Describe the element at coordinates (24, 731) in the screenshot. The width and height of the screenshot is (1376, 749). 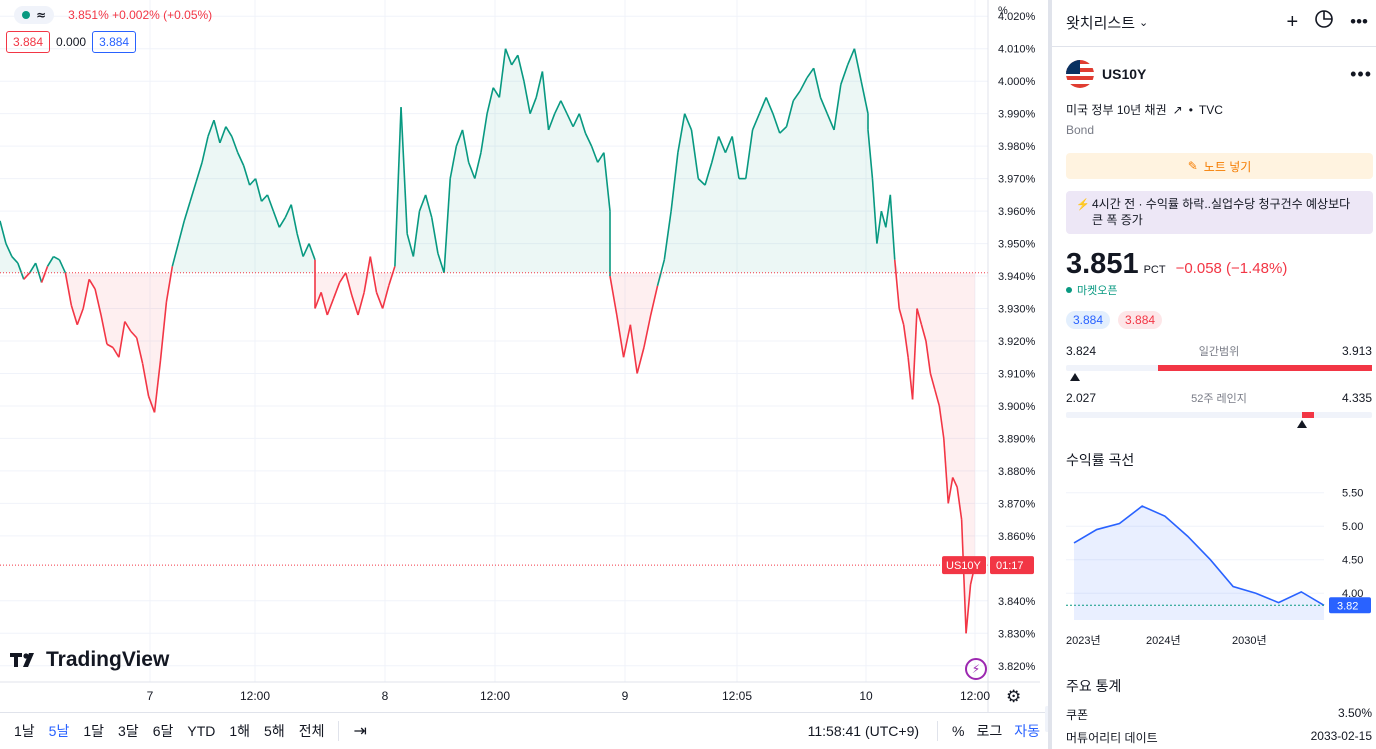
I see `range-button: 1날` at that location.